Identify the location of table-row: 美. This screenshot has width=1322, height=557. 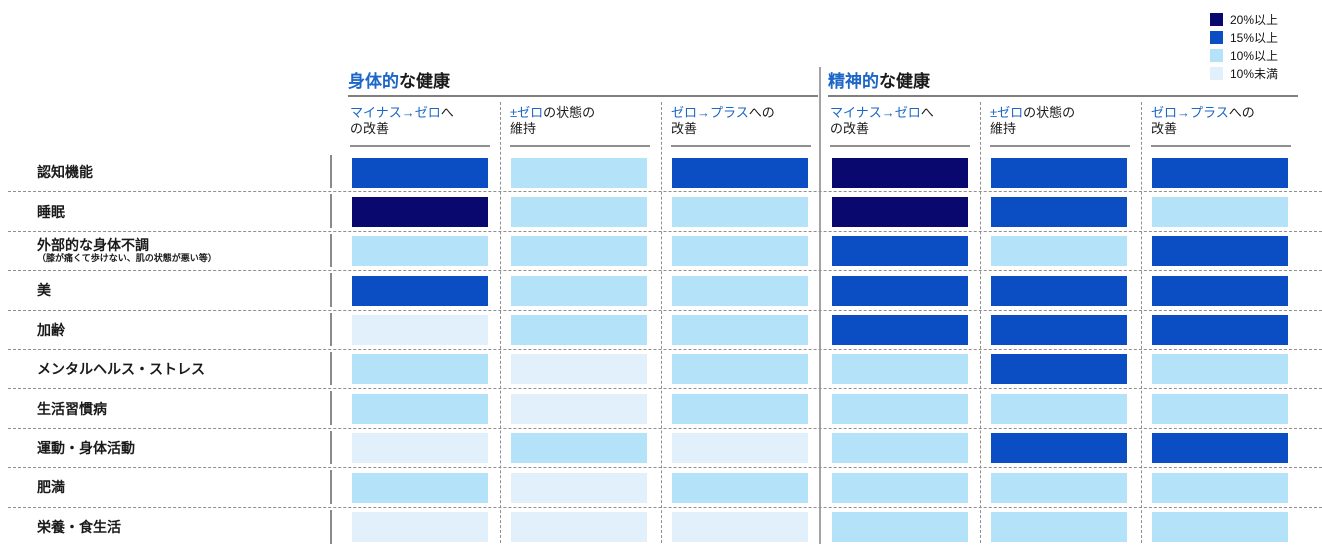
(665, 291).